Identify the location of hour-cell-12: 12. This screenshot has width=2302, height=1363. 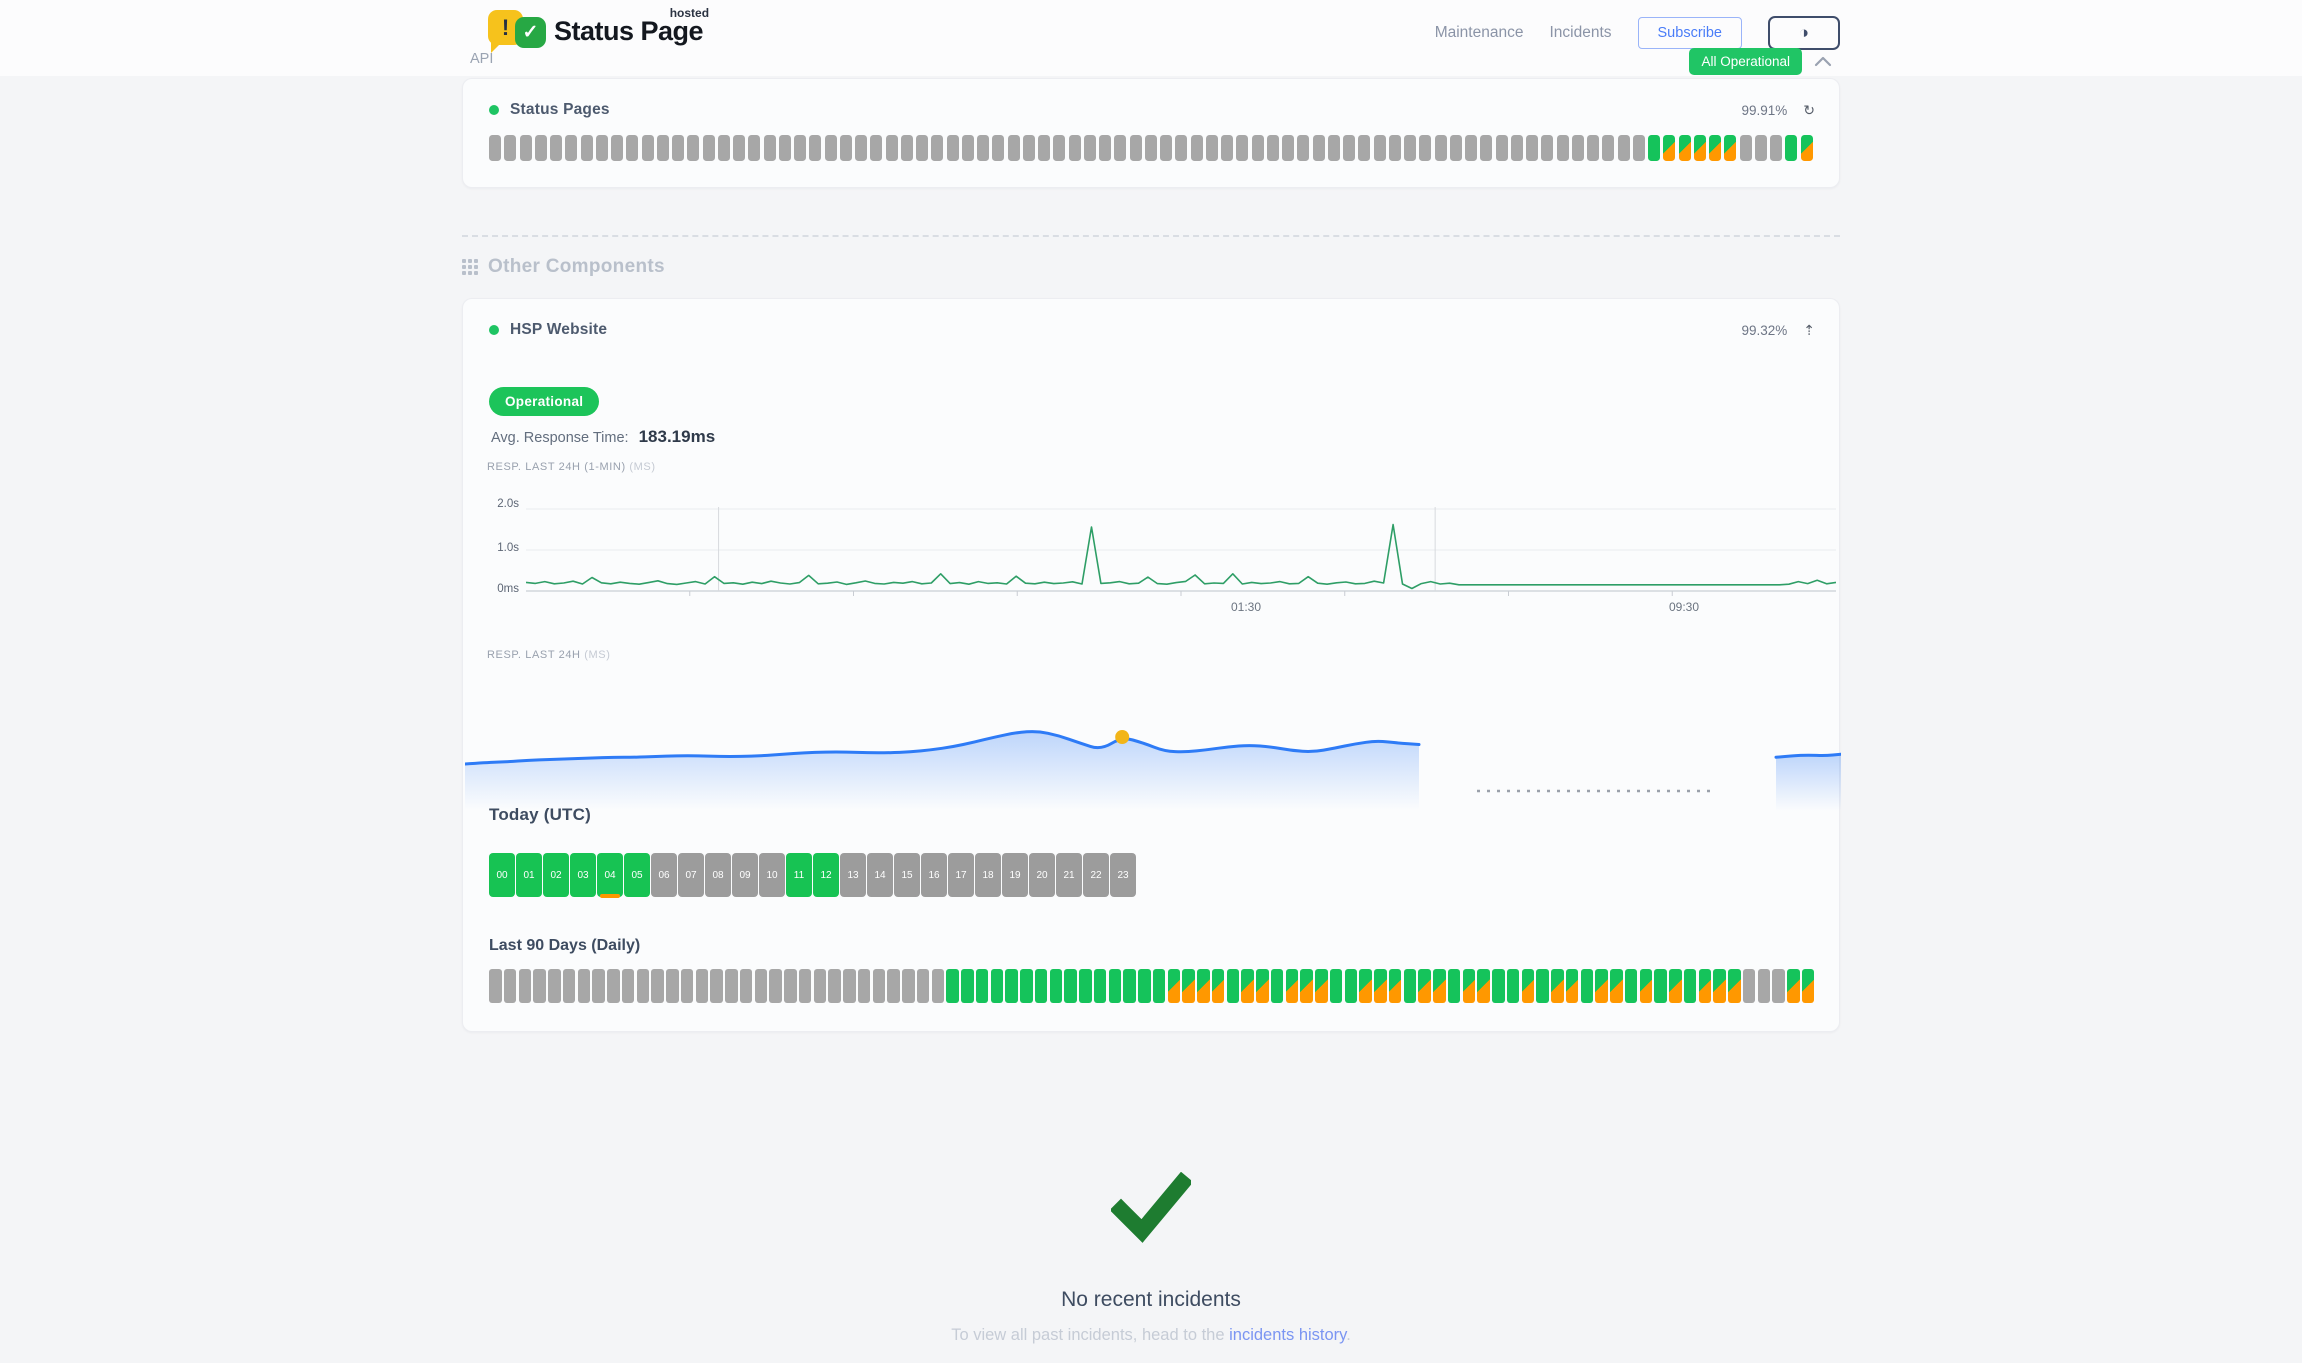
(826, 875).